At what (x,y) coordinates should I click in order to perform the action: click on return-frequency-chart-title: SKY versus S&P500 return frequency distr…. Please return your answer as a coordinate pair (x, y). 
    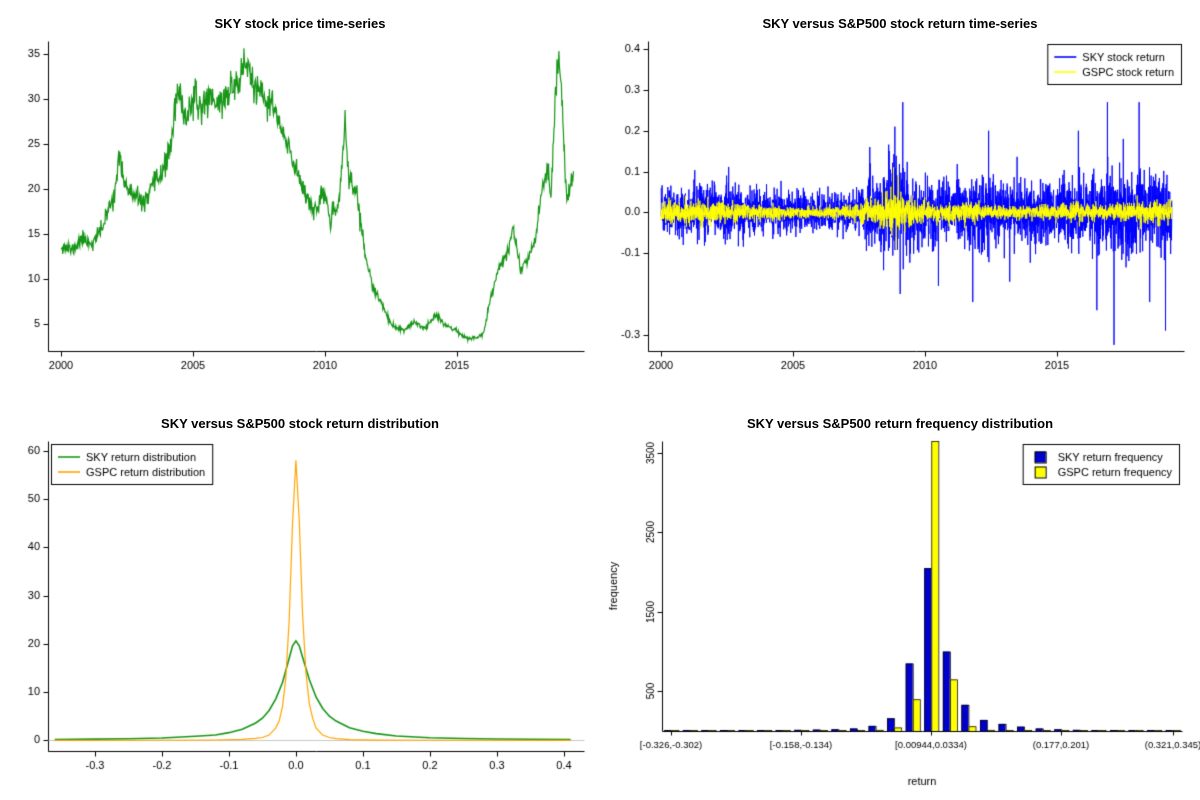
    Looking at the image, I should click on (900, 423).